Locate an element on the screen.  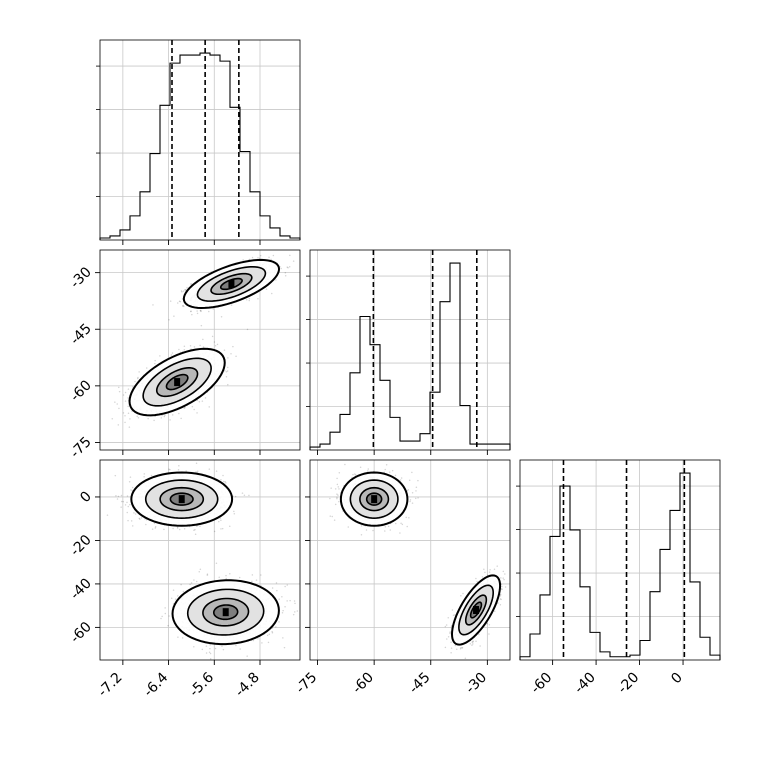
hist-panel-p1 is located at coordinates (198, 140).